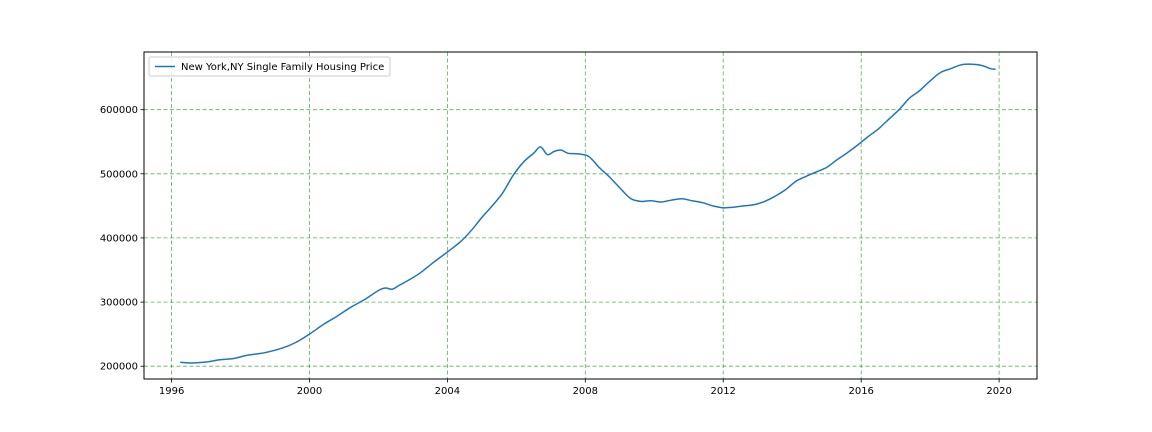 This screenshot has width=1152, height=432. What do you see at coordinates (860, 391) in the screenshot?
I see `x-tick-label: 2016` at bounding box center [860, 391].